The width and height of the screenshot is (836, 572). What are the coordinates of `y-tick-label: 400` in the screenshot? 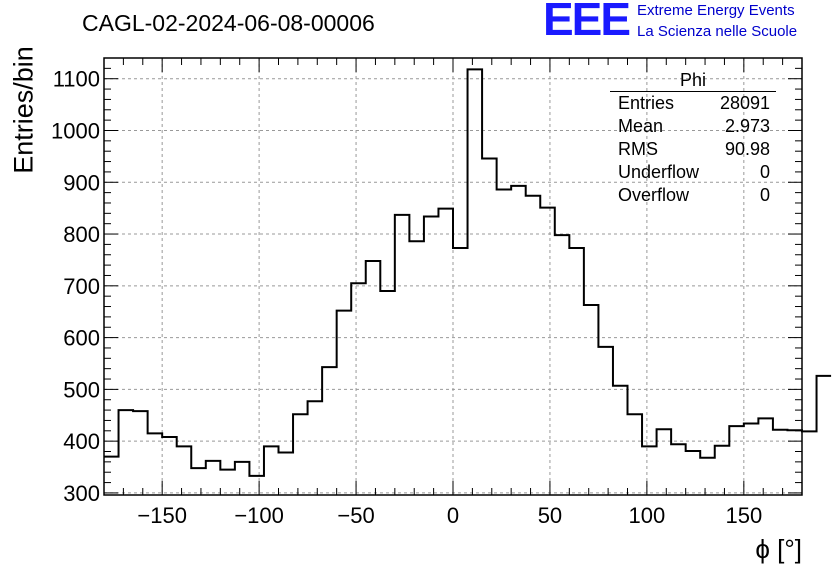 It's located at (81, 441).